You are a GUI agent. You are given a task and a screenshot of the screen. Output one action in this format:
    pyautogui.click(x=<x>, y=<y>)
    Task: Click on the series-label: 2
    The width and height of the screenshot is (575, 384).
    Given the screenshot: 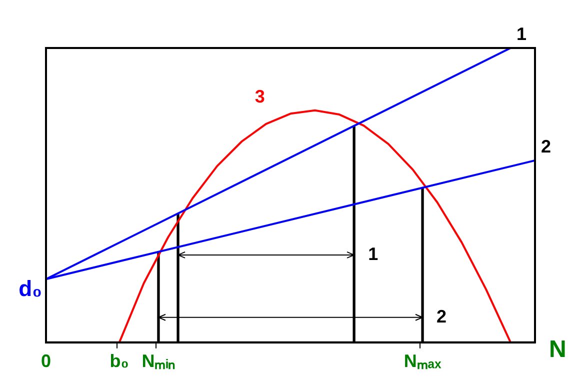 What is the action you would take?
    pyautogui.click(x=546, y=146)
    